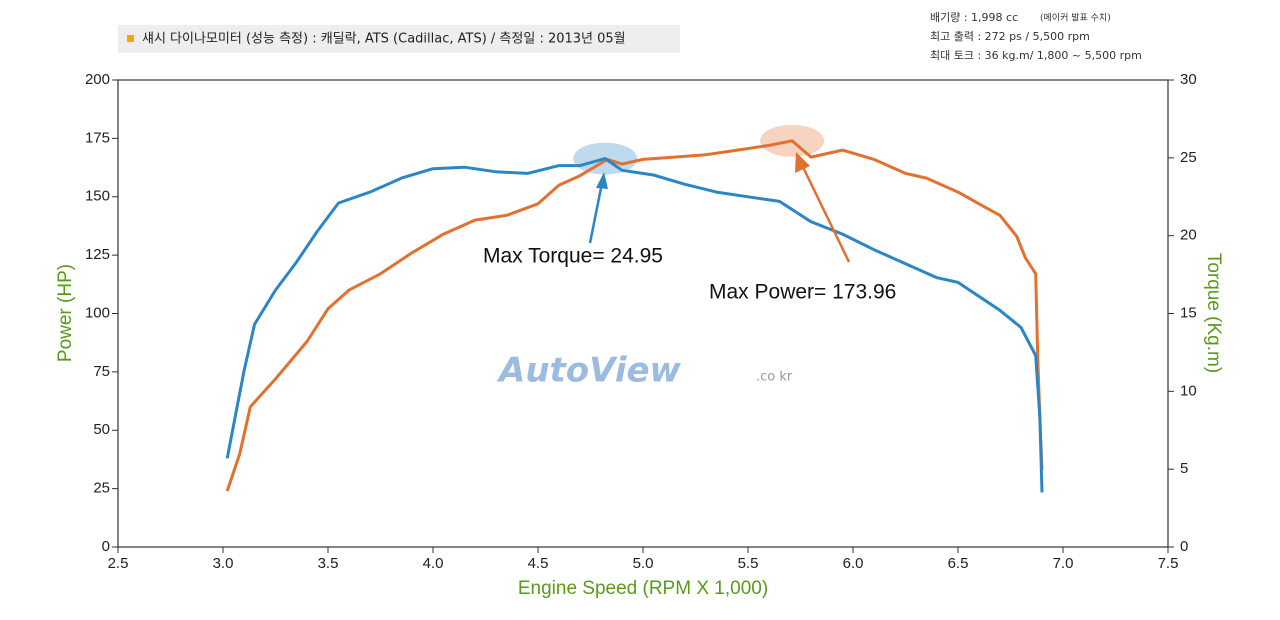  I want to click on x-tick-label: 3.5, so click(328, 563).